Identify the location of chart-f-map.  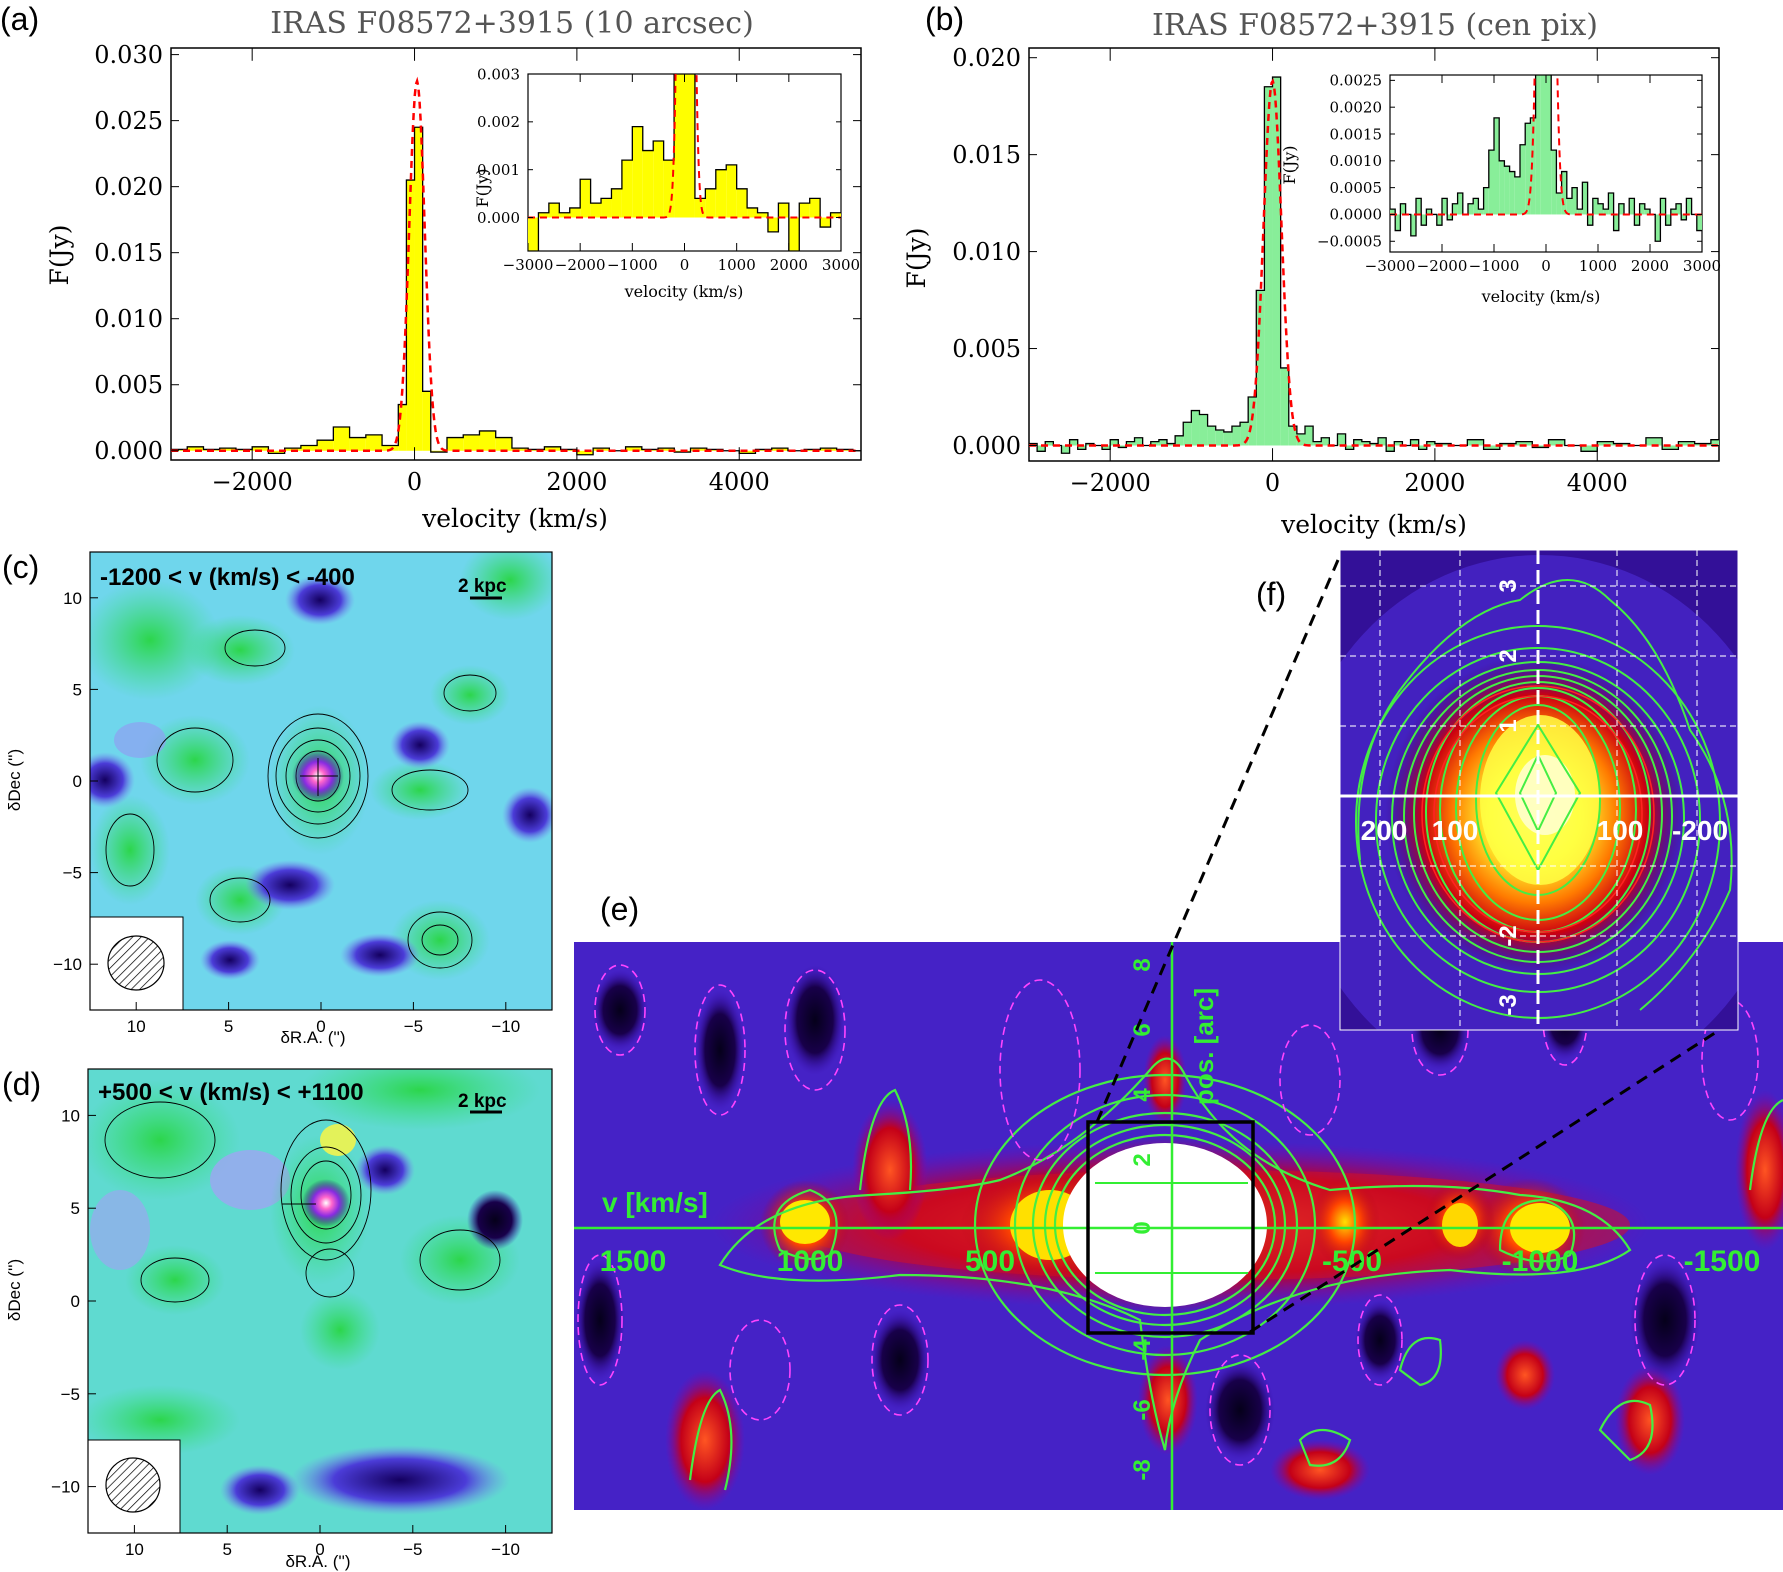
(1539, 790).